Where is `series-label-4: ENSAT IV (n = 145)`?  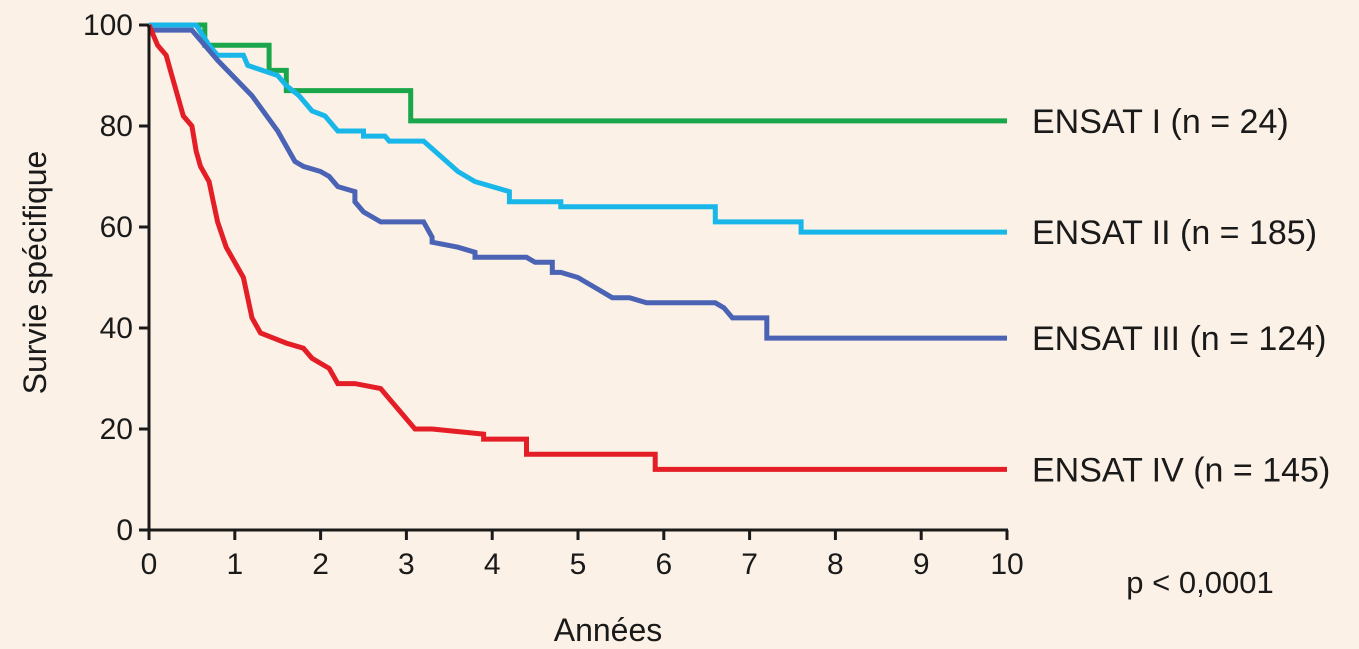 series-label-4: ENSAT IV (n = 145) is located at coordinates (1181, 470).